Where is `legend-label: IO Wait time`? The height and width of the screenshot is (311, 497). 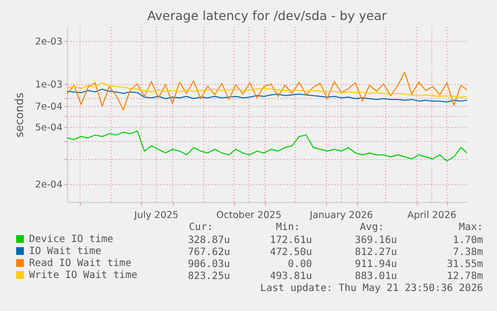
legend-label: IO Wait time is located at coordinates (65, 251).